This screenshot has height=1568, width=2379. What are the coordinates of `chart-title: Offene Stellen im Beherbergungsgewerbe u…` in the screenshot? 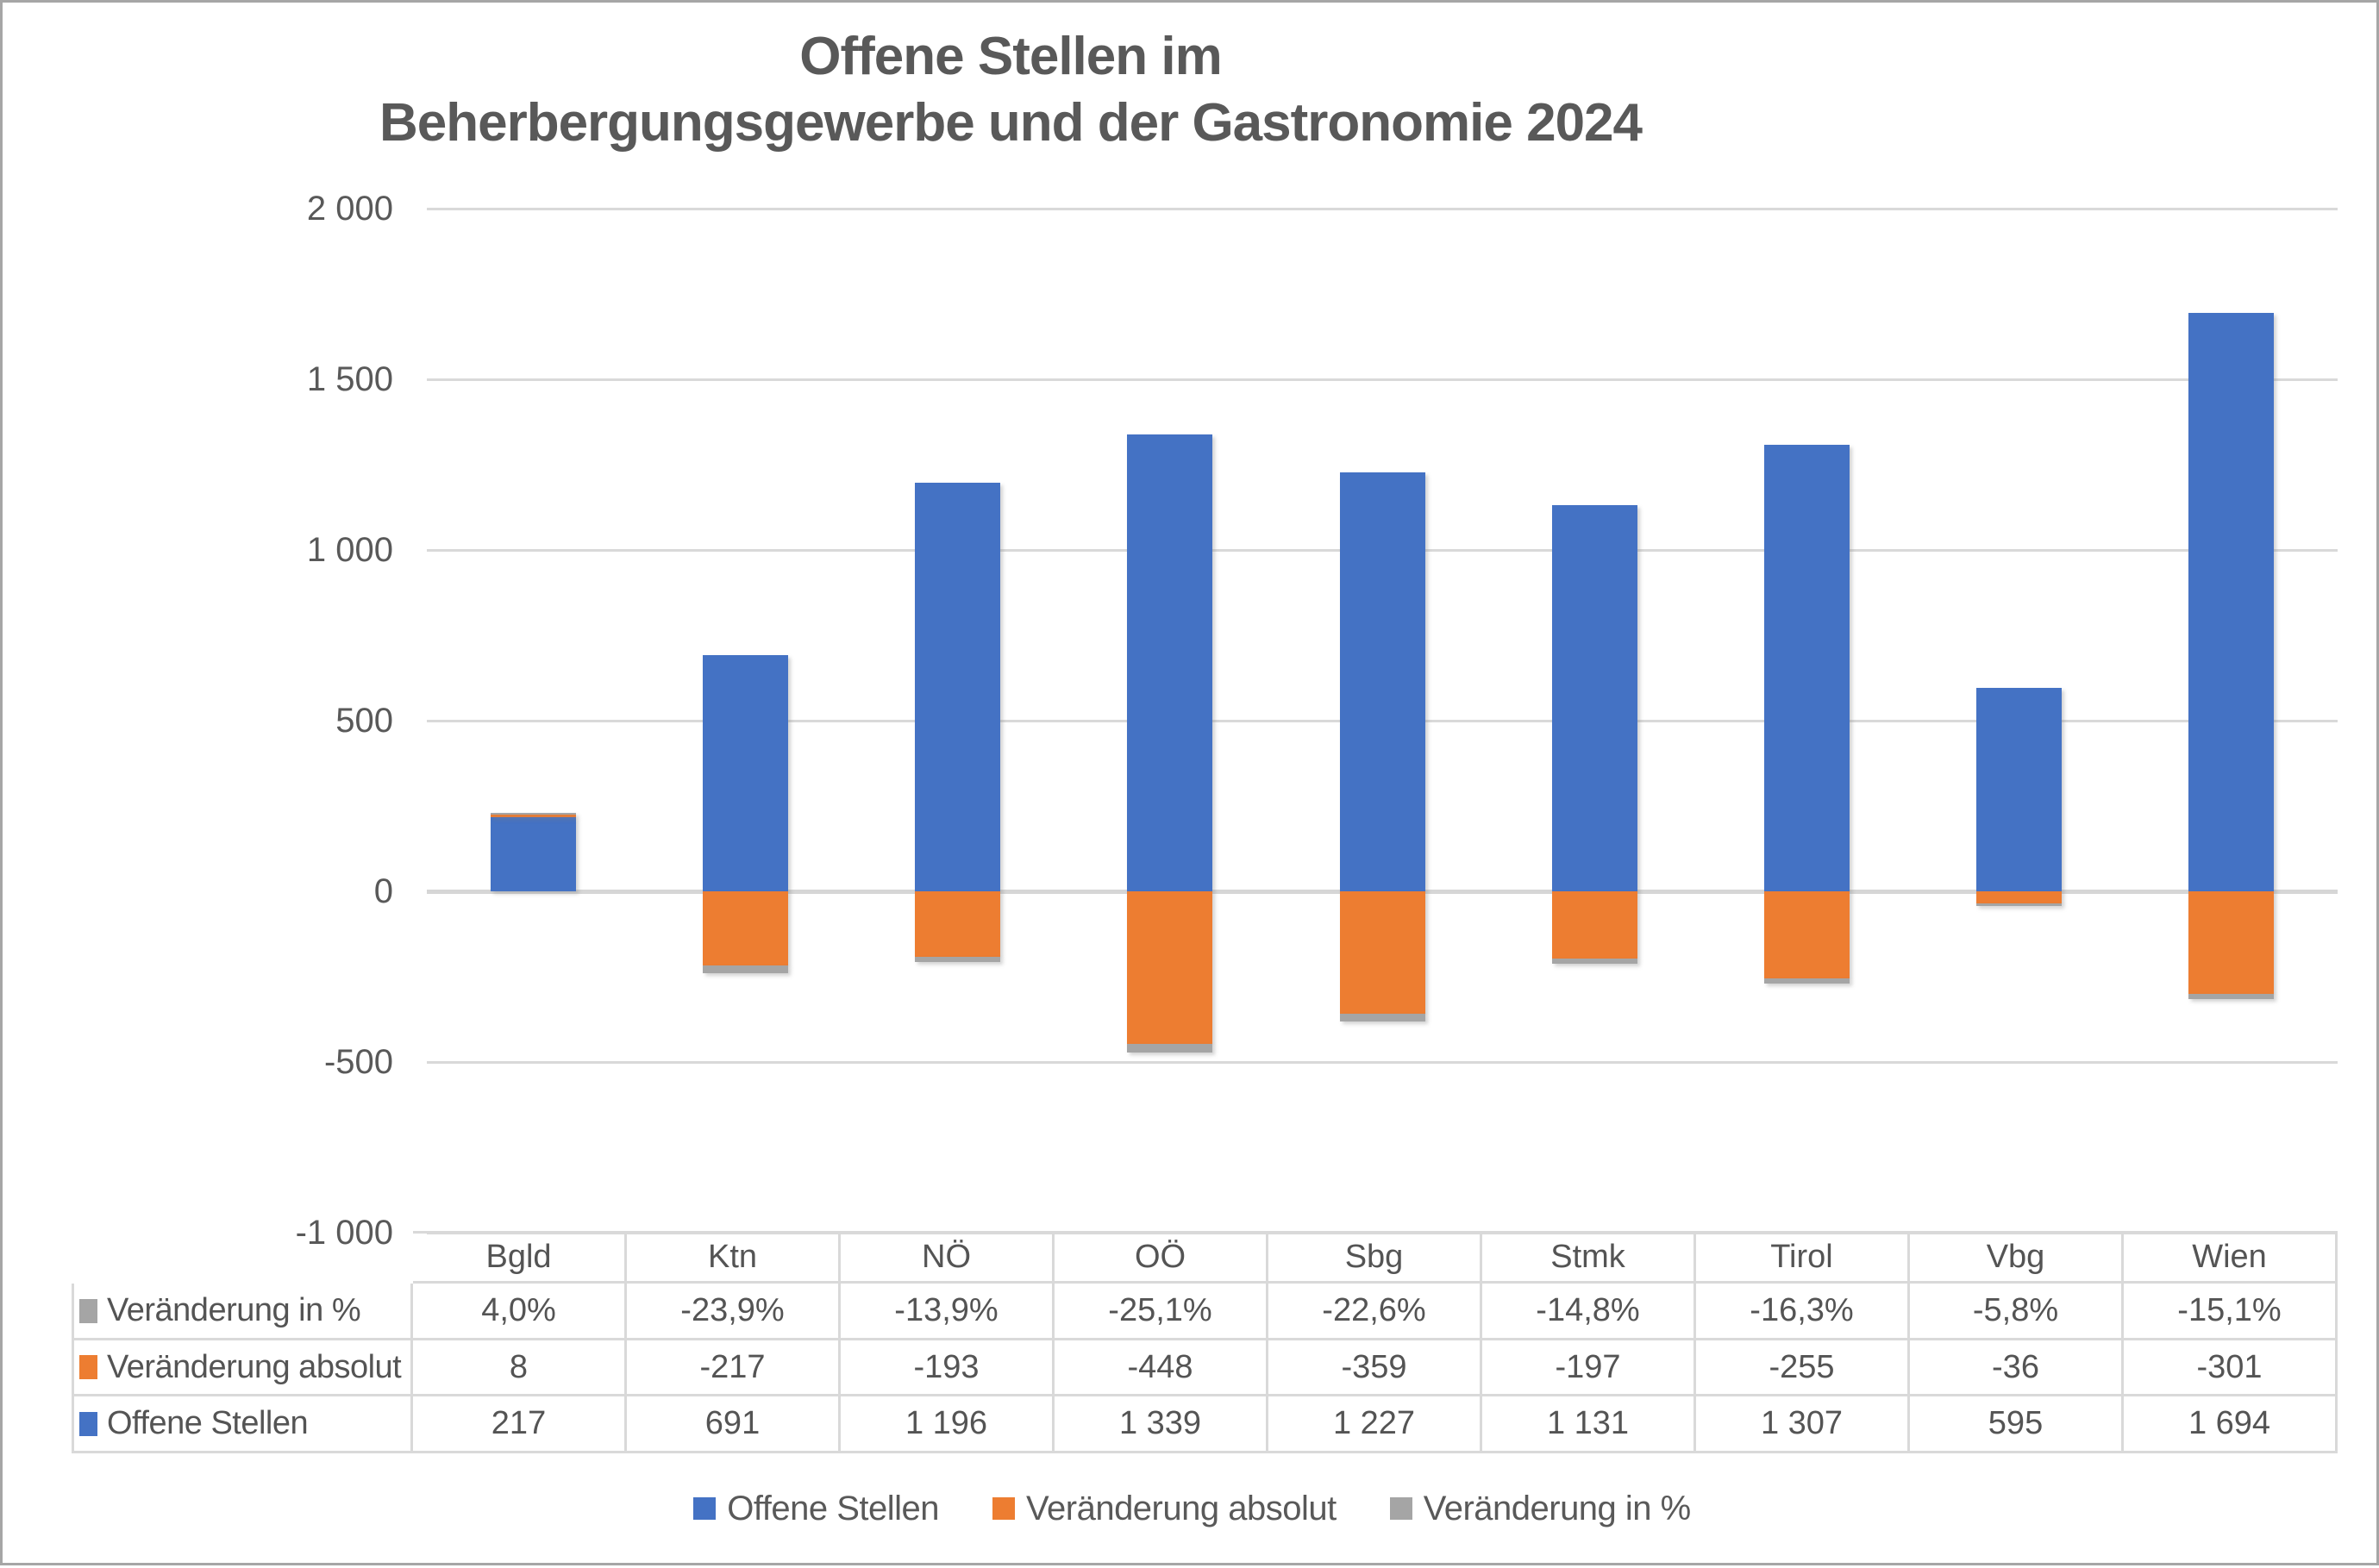 It's located at (1011, 89).